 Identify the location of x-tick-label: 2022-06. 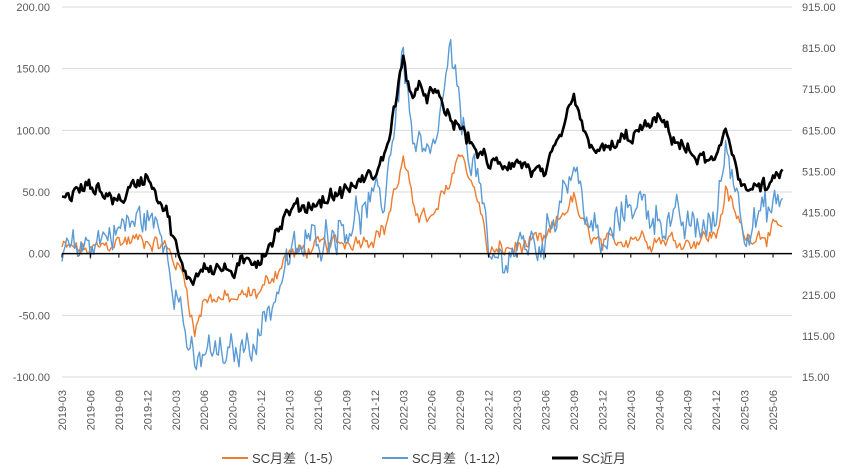
(433, 410).